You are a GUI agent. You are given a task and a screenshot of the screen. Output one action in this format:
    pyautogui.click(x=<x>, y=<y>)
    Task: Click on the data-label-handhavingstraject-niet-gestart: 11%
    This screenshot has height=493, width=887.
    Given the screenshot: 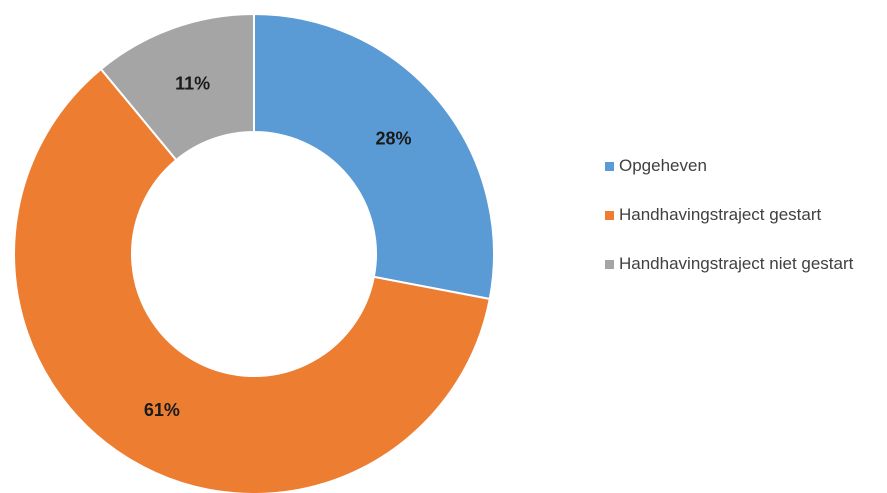 What is the action you would take?
    pyautogui.click(x=192, y=84)
    